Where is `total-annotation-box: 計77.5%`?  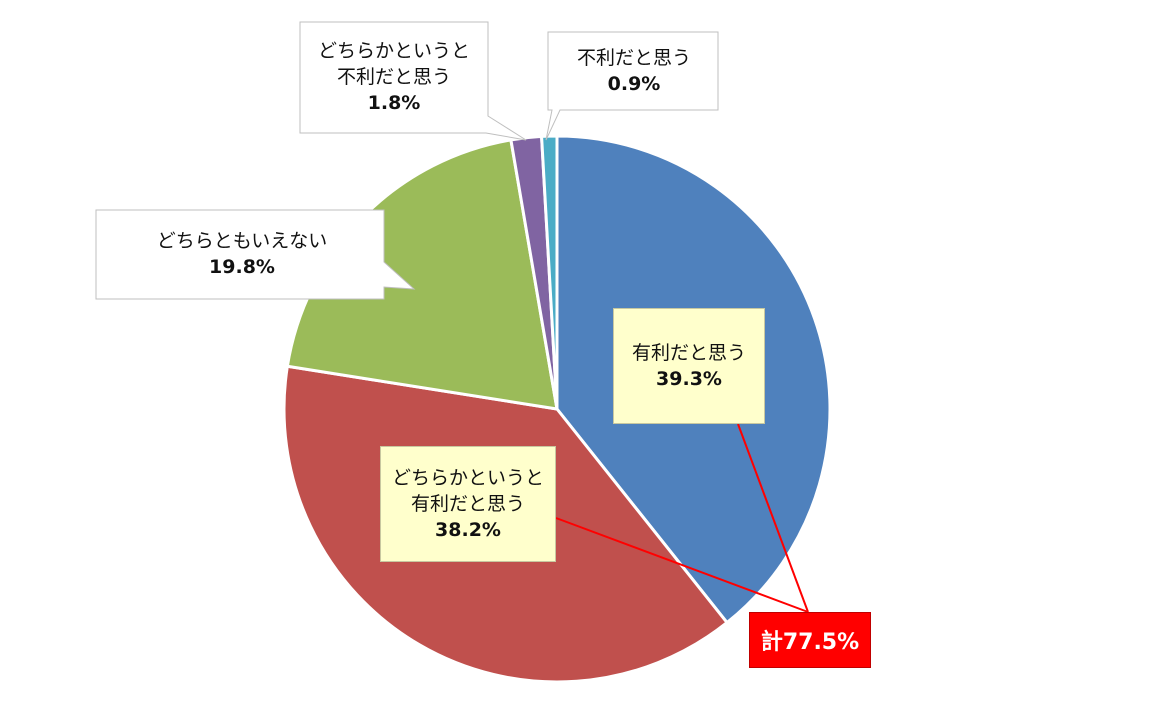 total-annotation-box: 計77.5% is located at coordinates (810, 640).